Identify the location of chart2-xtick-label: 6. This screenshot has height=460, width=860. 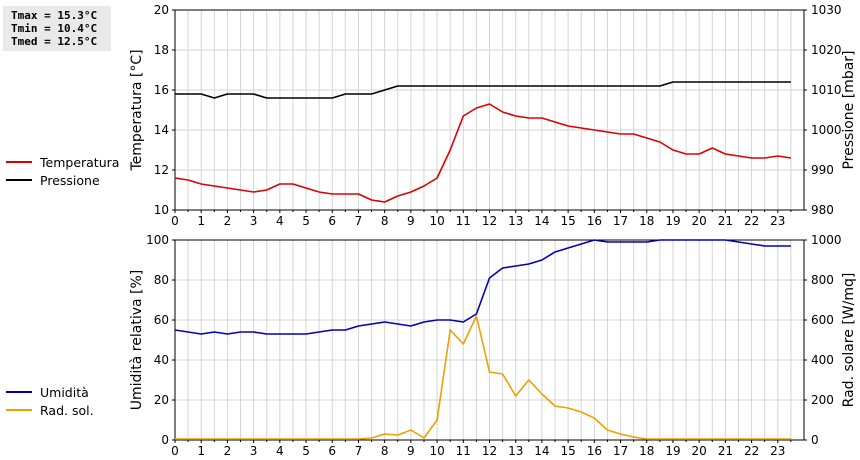
(332, 451).